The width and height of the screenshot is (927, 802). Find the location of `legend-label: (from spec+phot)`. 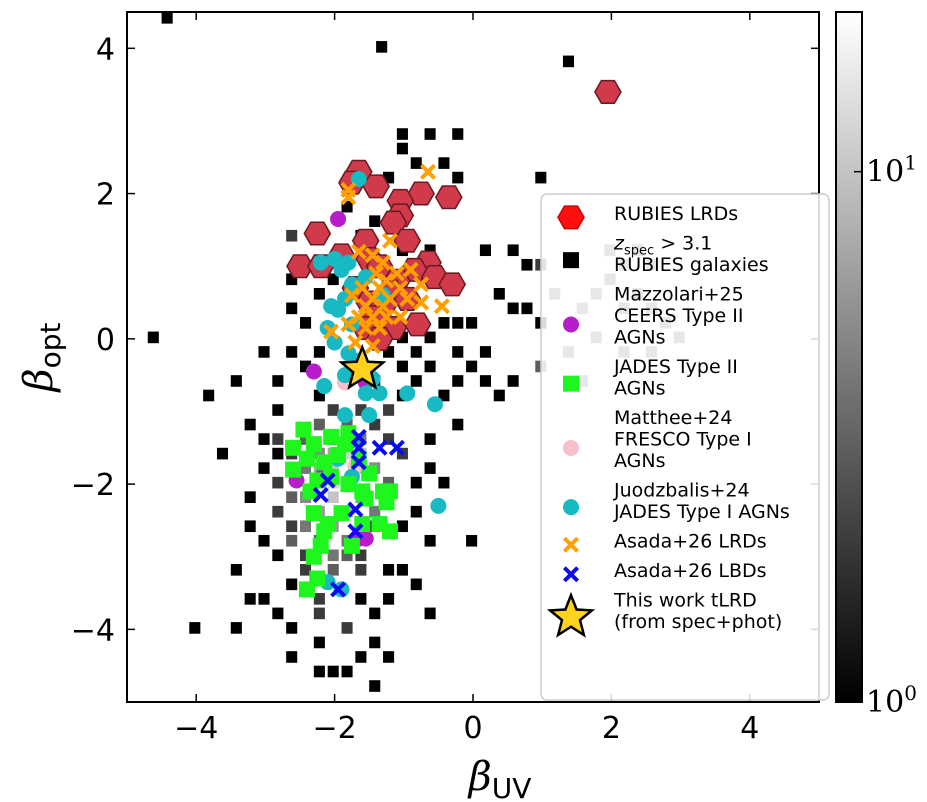

legend-label: (from spec+phot) is located at coordinates (698, 622).